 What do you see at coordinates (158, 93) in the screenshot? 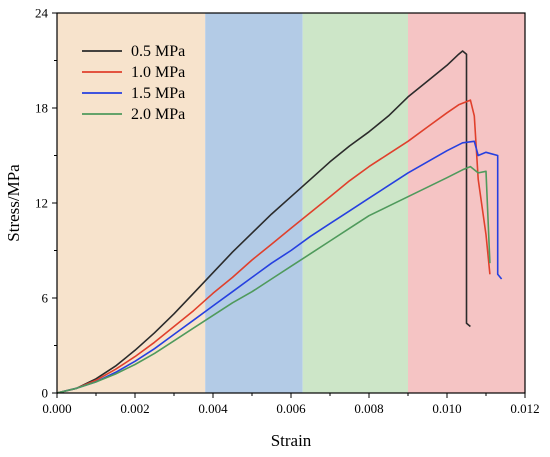
I see `legend-label-3: 1.5 MPa` at bounding box center [158, 93].